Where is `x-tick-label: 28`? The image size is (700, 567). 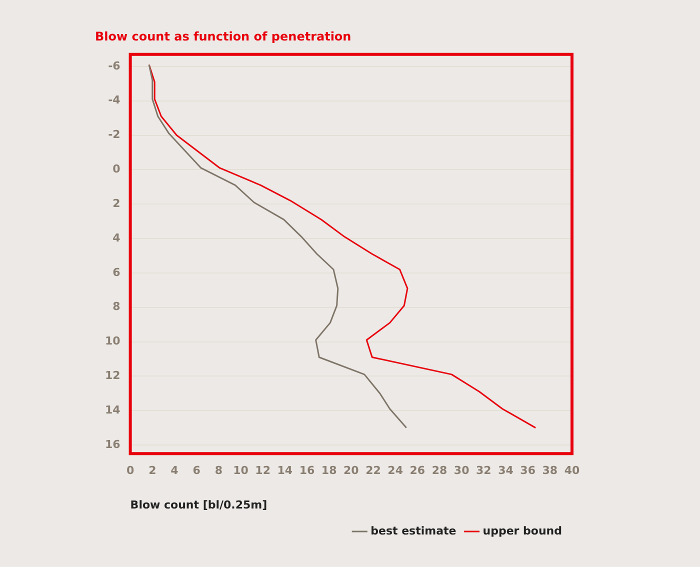
x-tick-label: 28 is located at coordinates (440, 471).